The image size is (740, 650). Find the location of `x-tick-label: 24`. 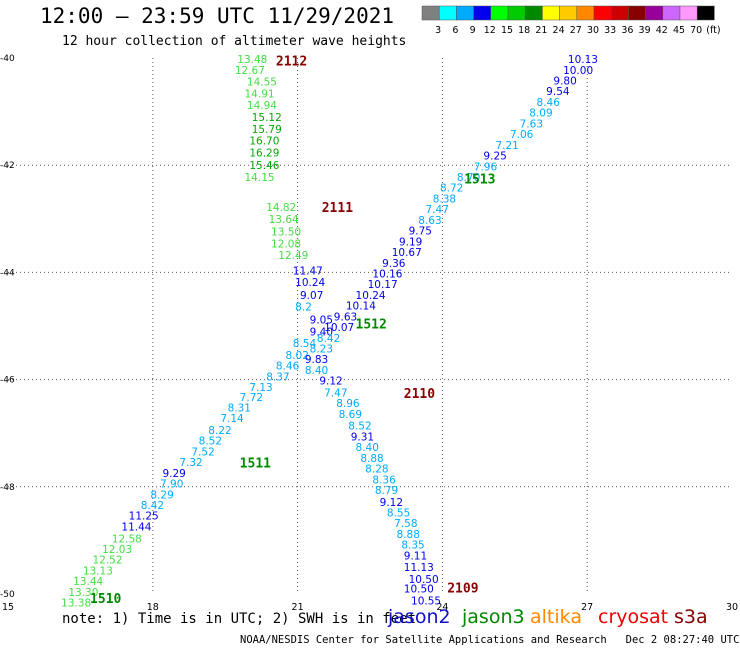

x-tick-label: 24 is located at coordinates (442, 606).